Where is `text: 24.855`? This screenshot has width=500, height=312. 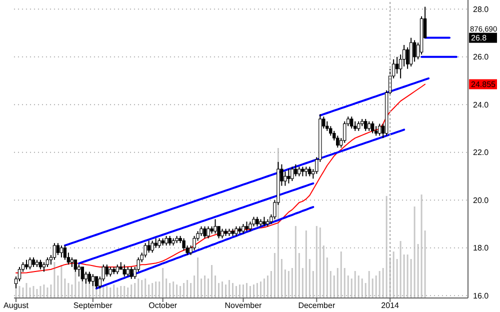 text: 24.855 is located at coordinates (483, 85).